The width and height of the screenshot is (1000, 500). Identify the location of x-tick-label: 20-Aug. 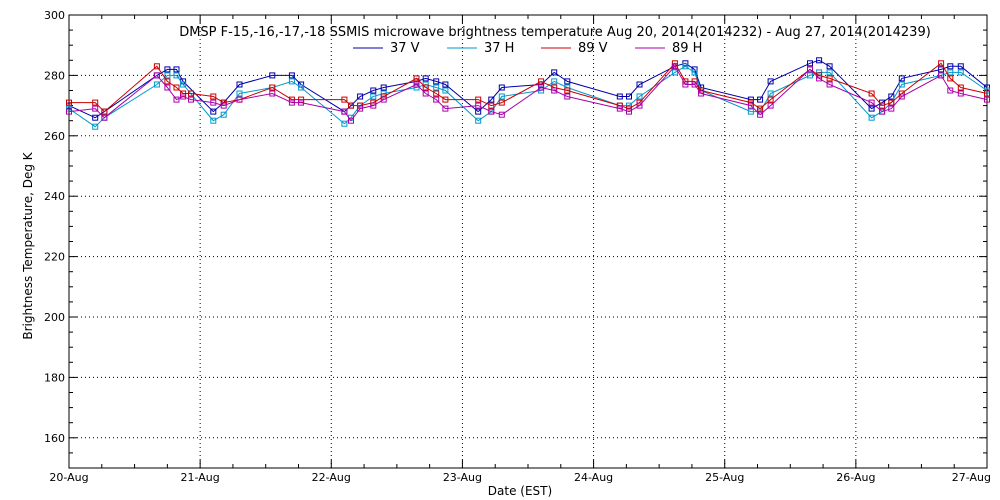
(68, 477).